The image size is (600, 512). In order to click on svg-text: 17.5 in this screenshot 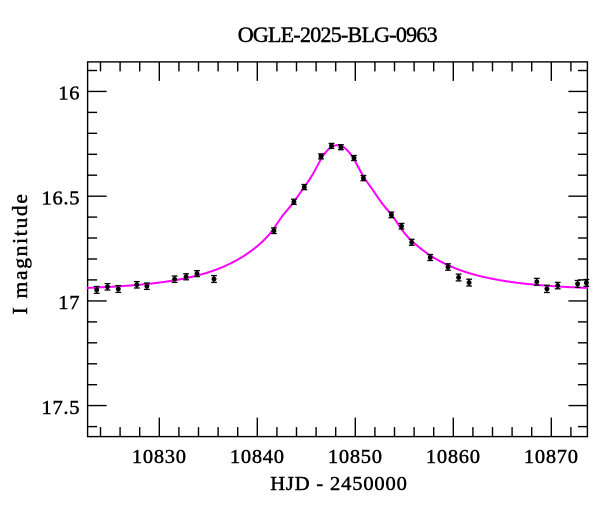, I will do `click(61, 408)`.